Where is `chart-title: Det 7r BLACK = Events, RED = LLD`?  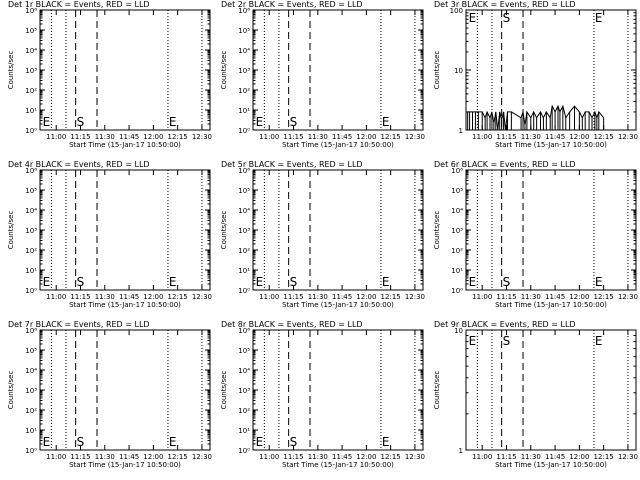
chart-title: Det 7r BLACK = Events, RED = LLD is located at coordinates (79, 324).